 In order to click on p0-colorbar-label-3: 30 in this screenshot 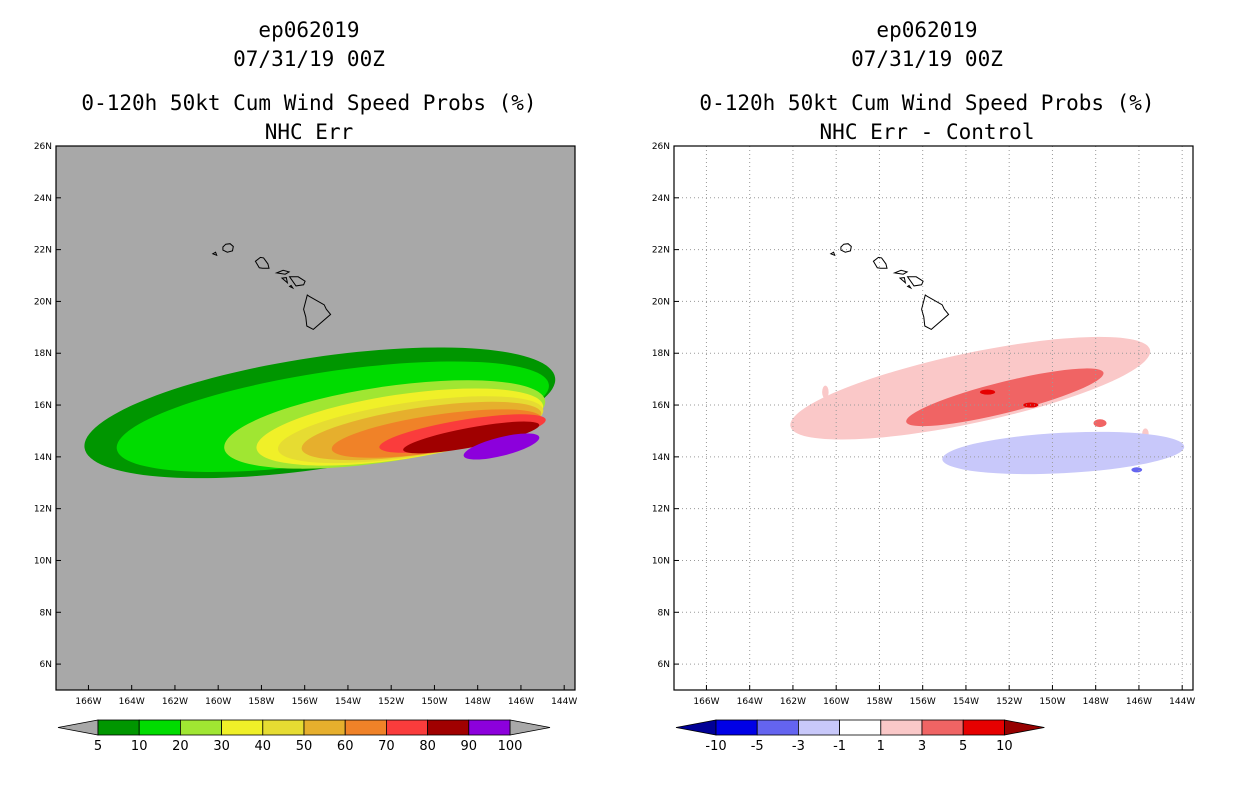, I will do `click(221, 746)`.